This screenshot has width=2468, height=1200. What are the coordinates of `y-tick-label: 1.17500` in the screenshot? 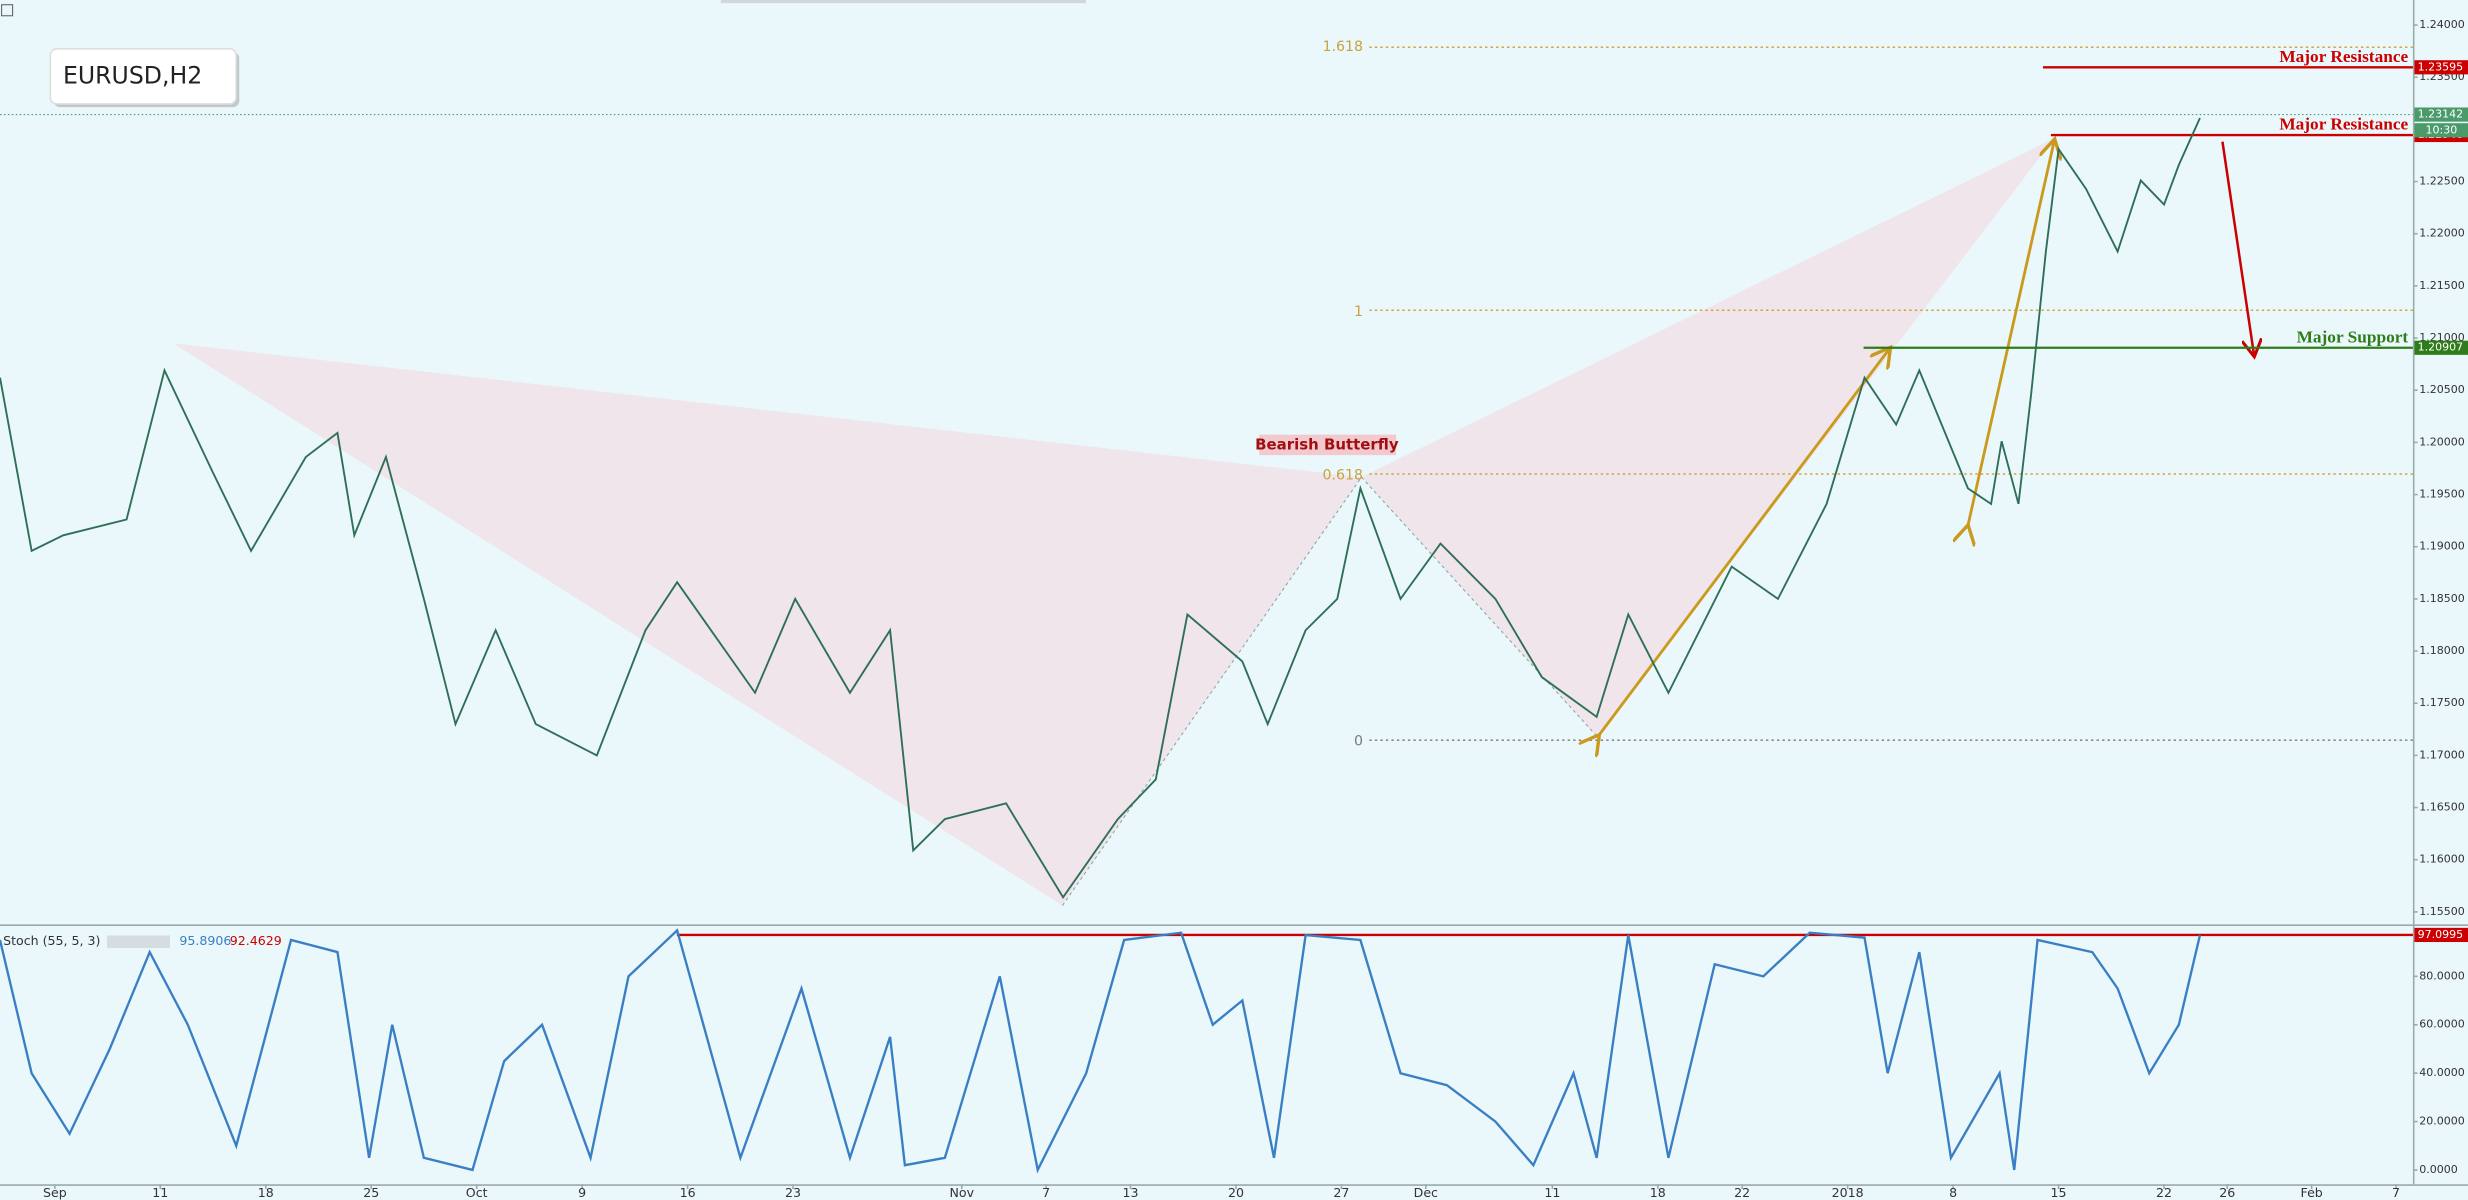 It's located at (2442, 702).